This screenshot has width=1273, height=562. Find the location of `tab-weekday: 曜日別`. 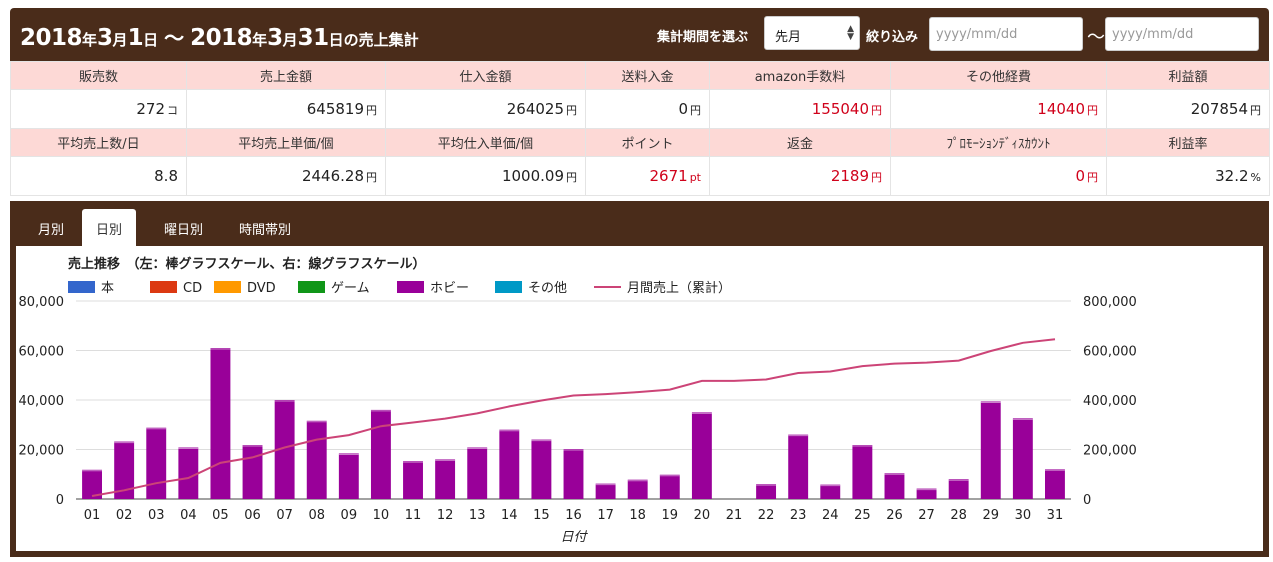

tab-weekday: 曜日別 is located at coordinates (184, 230).